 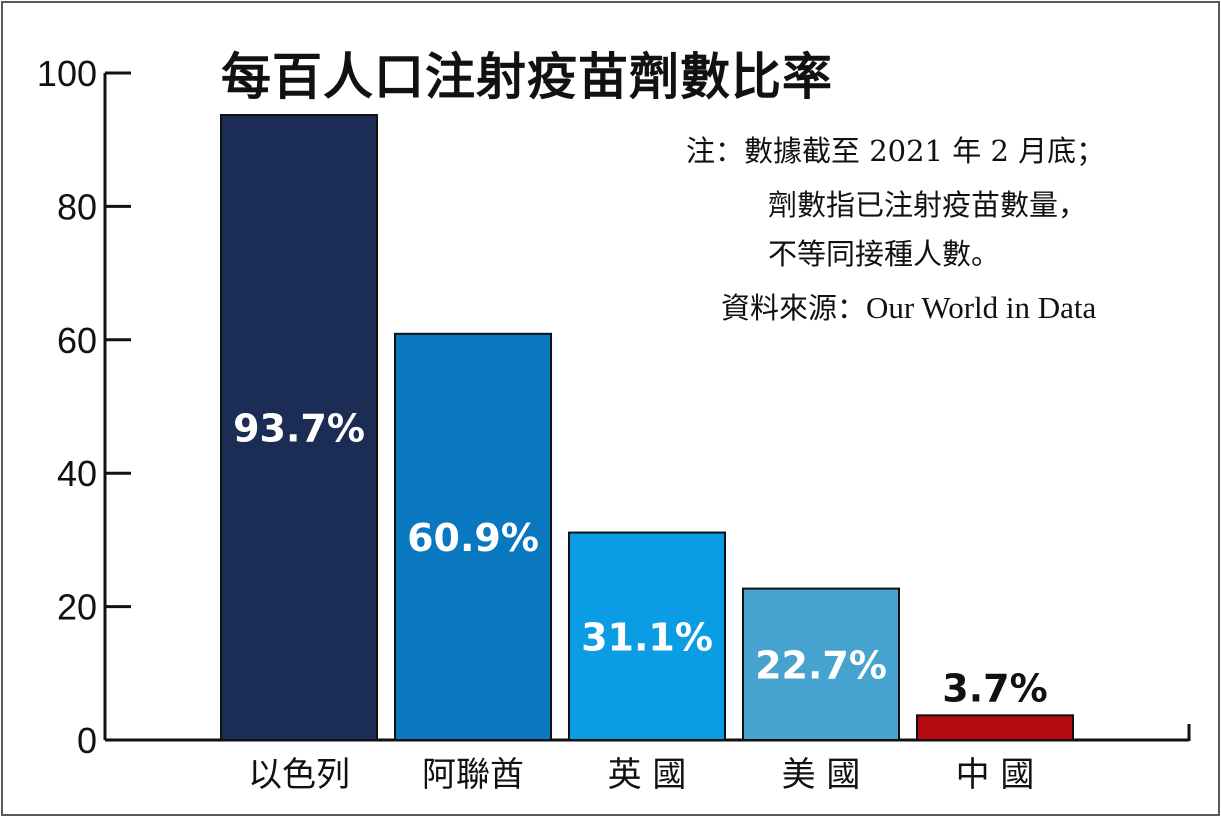 What do you see at coordinates (87, 740) in the screenshot?
I see `y-tick-label-0: 0` at bounding box center [87, 740].